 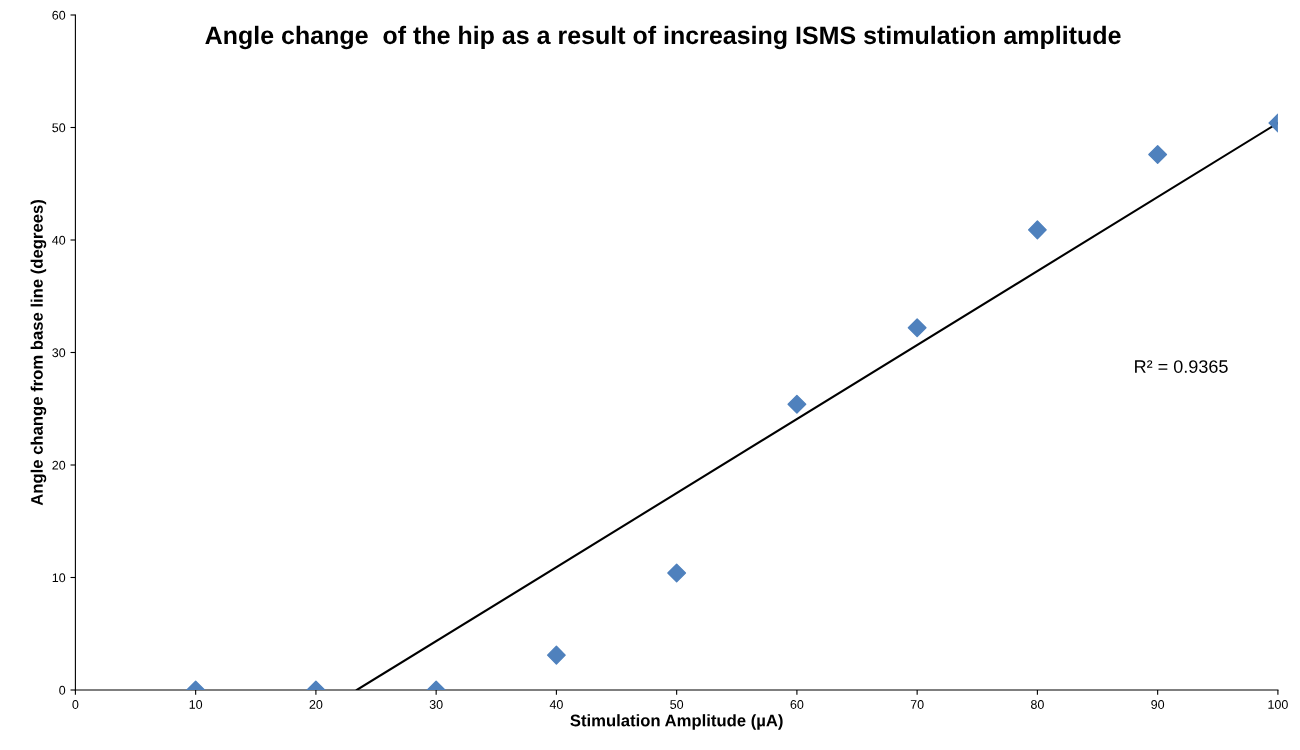 I want to click on x-tick-label: 20, so click(x=316, y=704).